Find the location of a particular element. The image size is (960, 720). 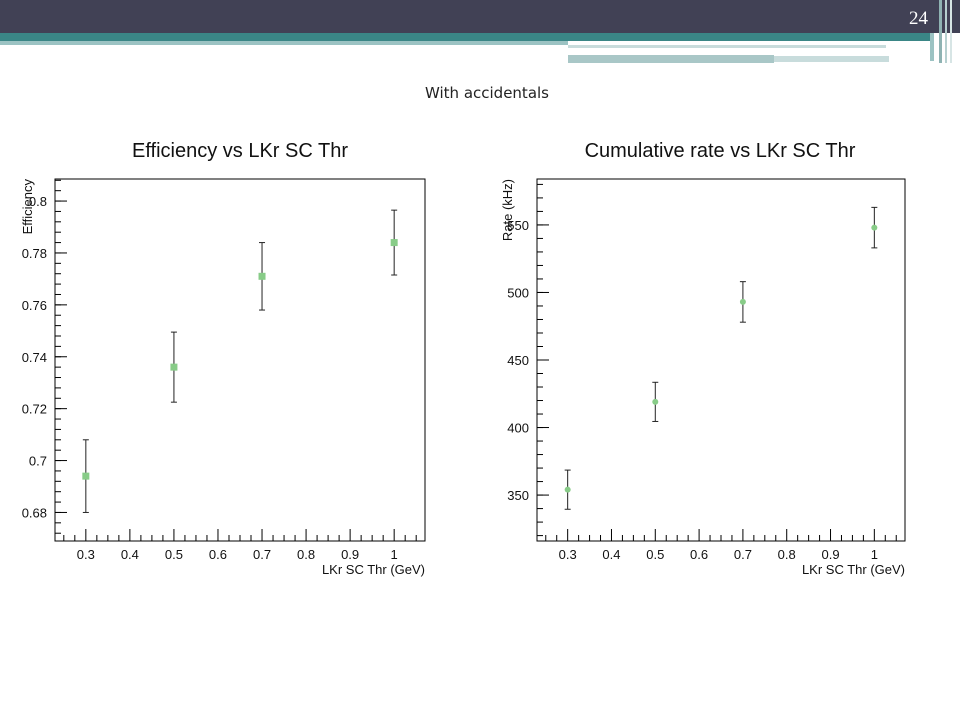

y-axis-label: Efficiency is located at coordinates (27, 207).